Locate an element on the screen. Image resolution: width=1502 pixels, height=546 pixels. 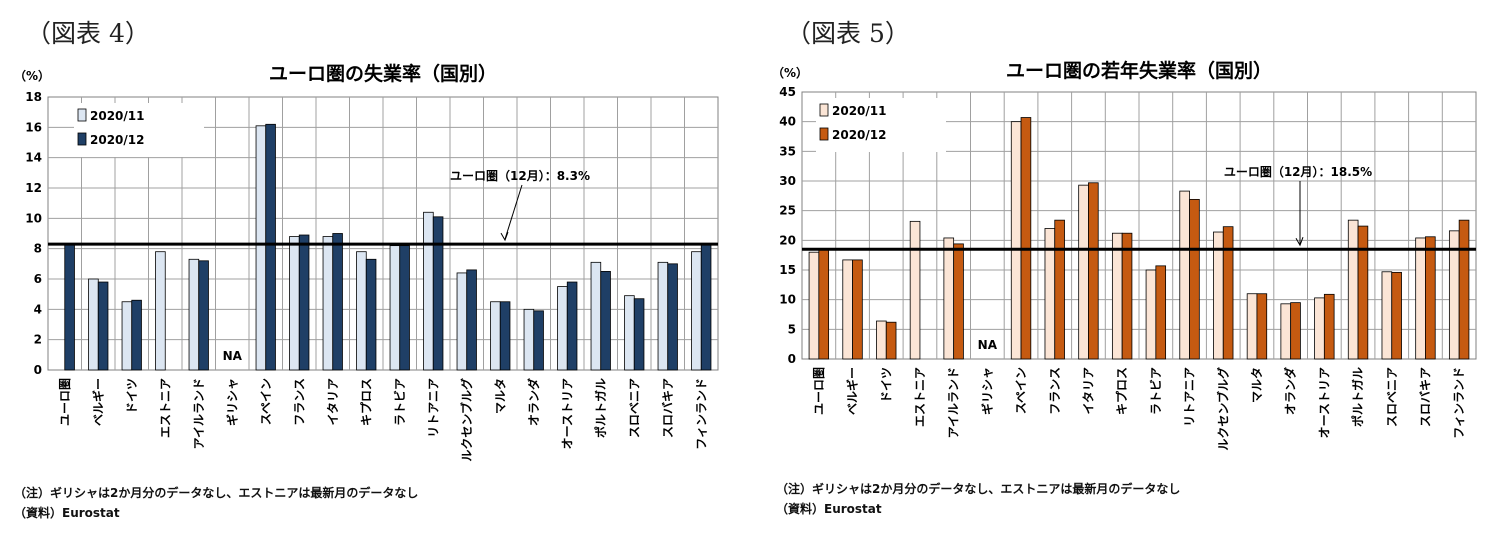
x-tick-label: ルクセンブルグ is located at coordinates (1222, 409).